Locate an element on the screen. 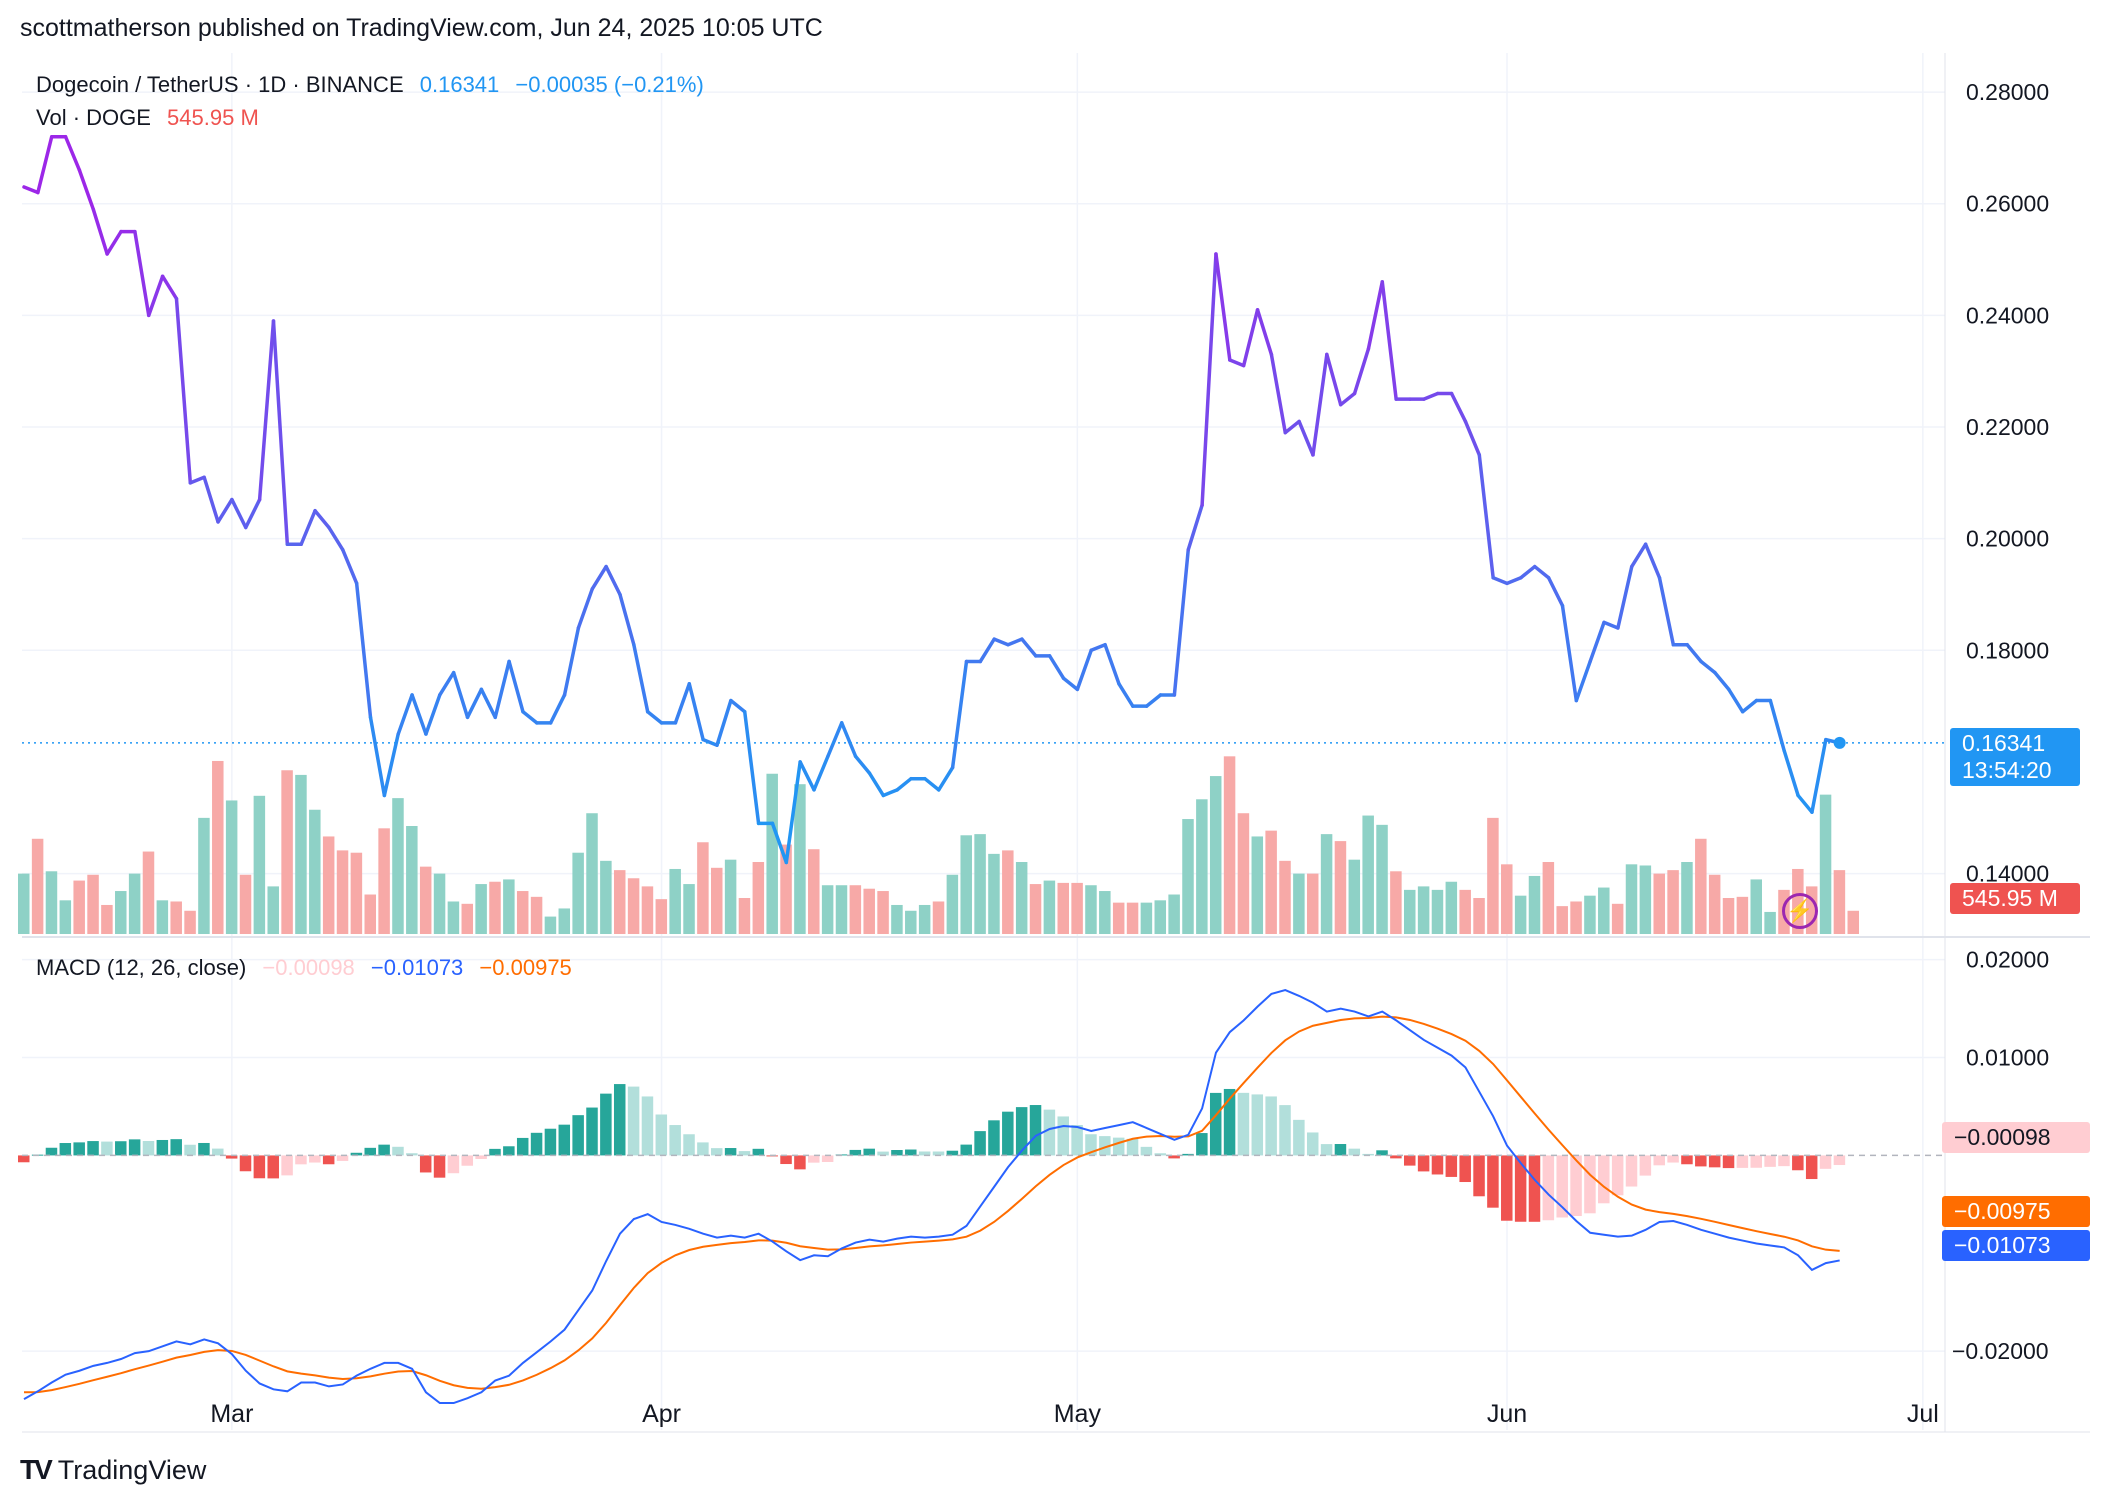 This screenshot has width=2108, height=1502. hist-badge: −0.00098 is located at coordinates (2016, 1137).